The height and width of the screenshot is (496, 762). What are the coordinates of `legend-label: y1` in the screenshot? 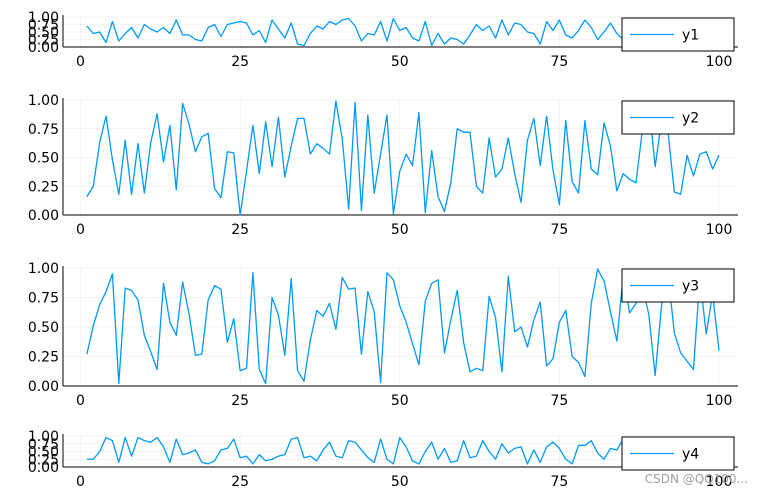 It's located at (690, 36).